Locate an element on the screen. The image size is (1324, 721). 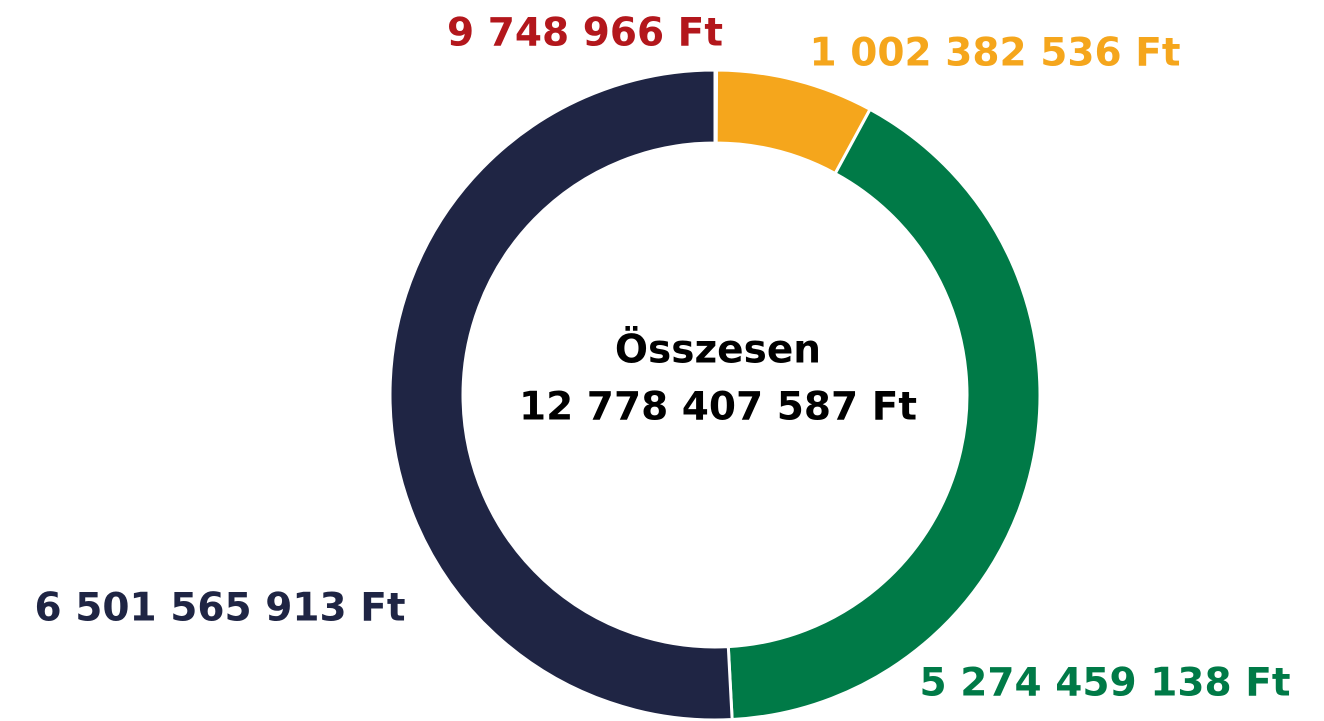
value-label: 5 274 459 138 Ft is located at coordinates (1105, 683).